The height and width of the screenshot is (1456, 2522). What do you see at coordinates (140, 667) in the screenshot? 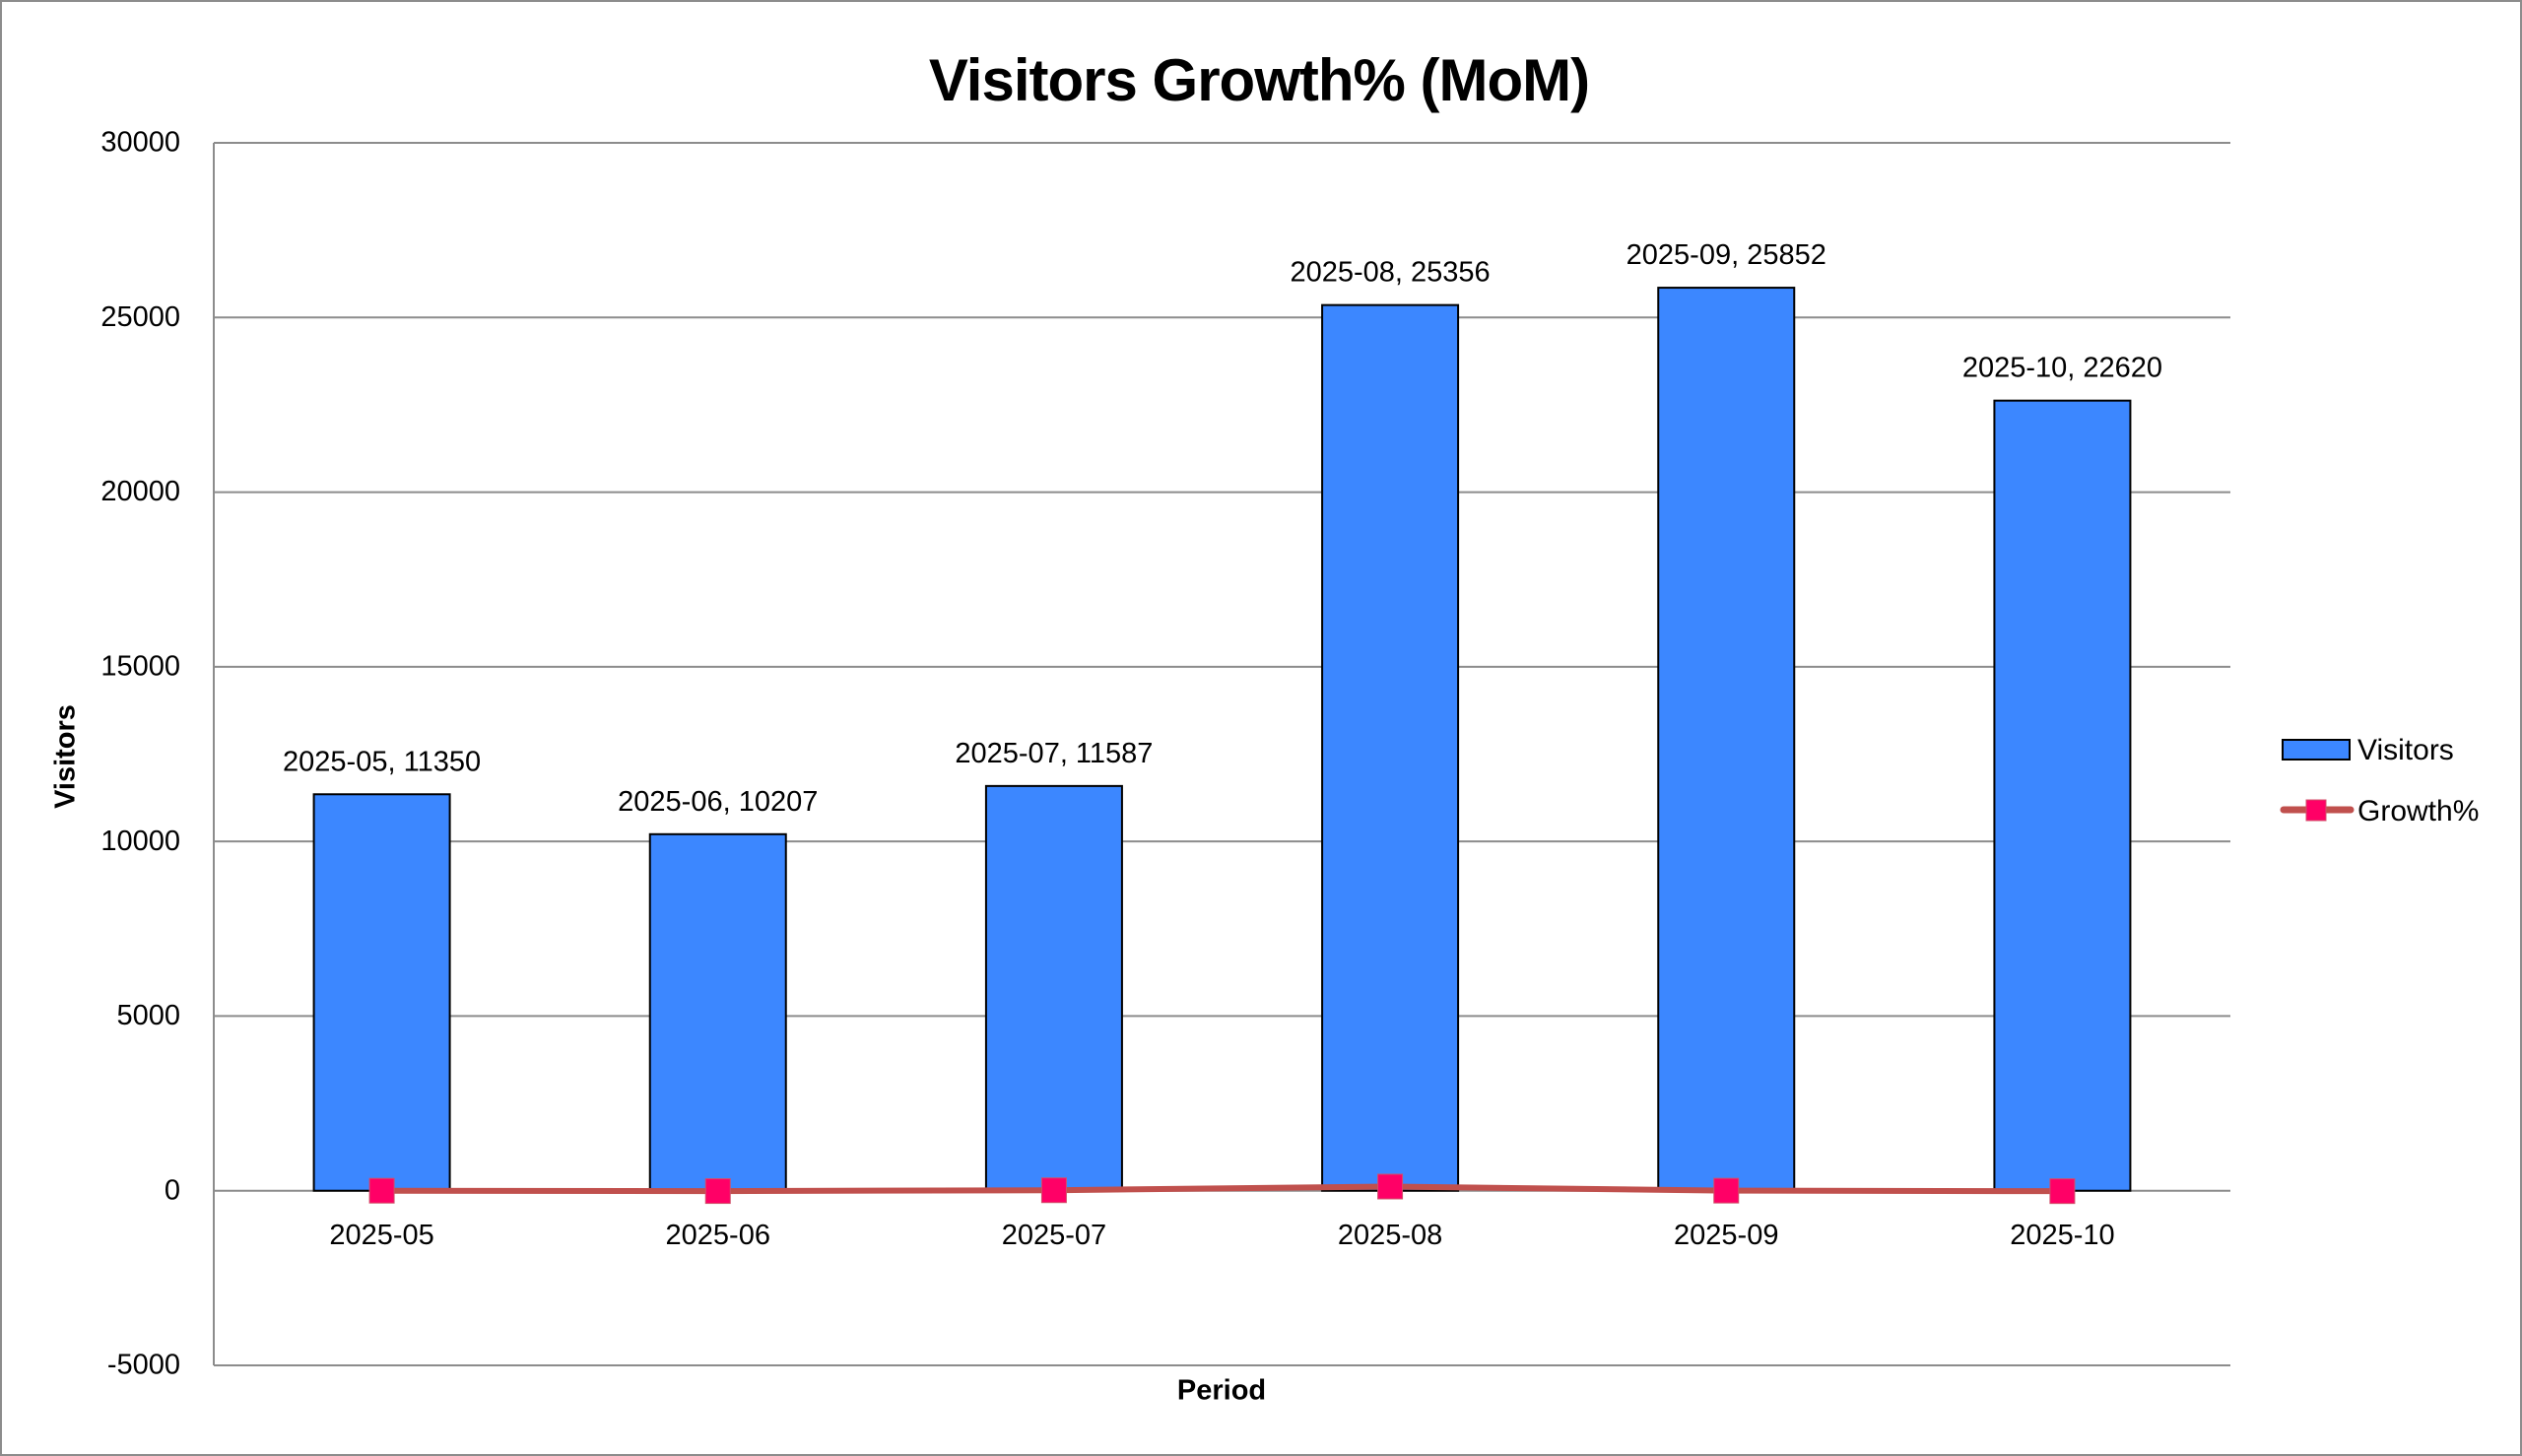
I see `y-tick-label: 15000` at bounding box center [140, 667].